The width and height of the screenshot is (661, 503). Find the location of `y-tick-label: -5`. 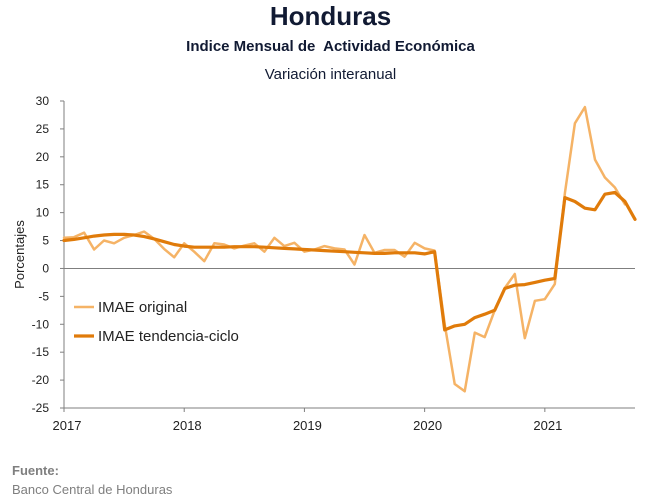

y-tick-label: -5 is located at coordinates (43, 296).